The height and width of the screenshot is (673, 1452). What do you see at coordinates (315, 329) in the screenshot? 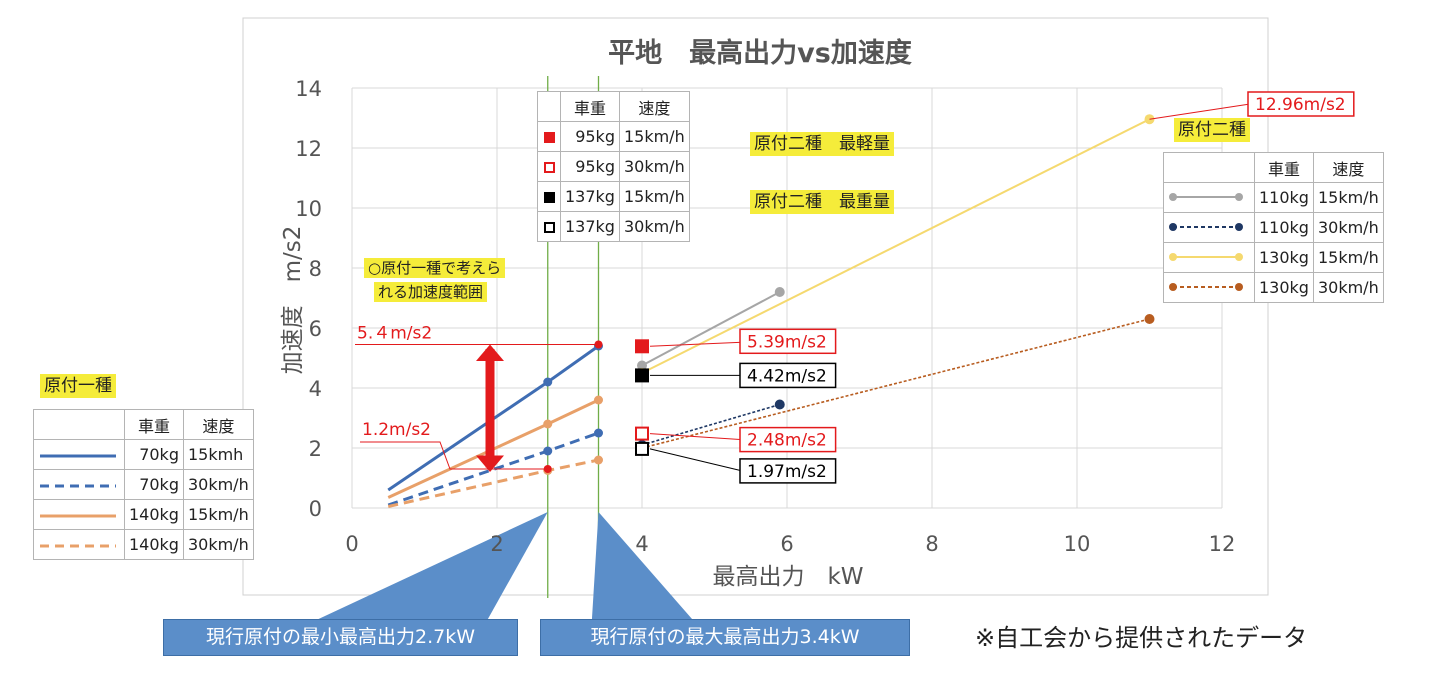
I see `y-tick-label: 6` at bounding box center [315, 329].